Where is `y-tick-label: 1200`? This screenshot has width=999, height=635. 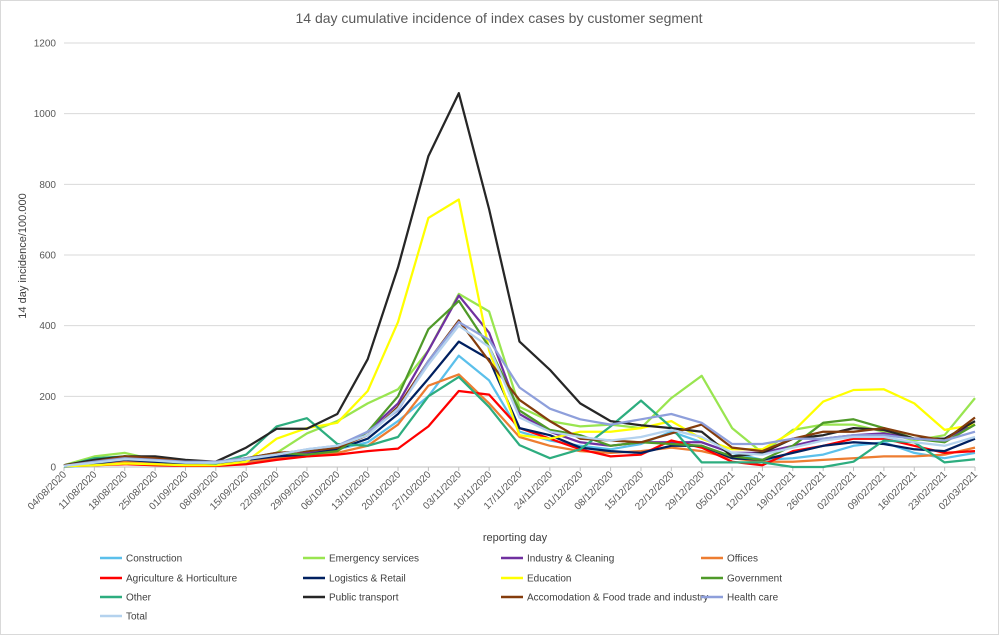
y-tick-label: 1200 is located at coordinates (45, 44).